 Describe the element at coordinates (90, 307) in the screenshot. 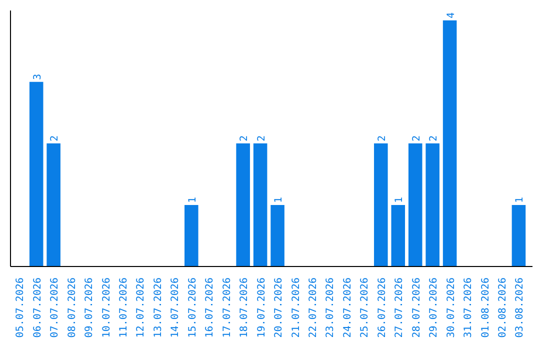

I see `x-tick-label: 09.07.2026` at that location.